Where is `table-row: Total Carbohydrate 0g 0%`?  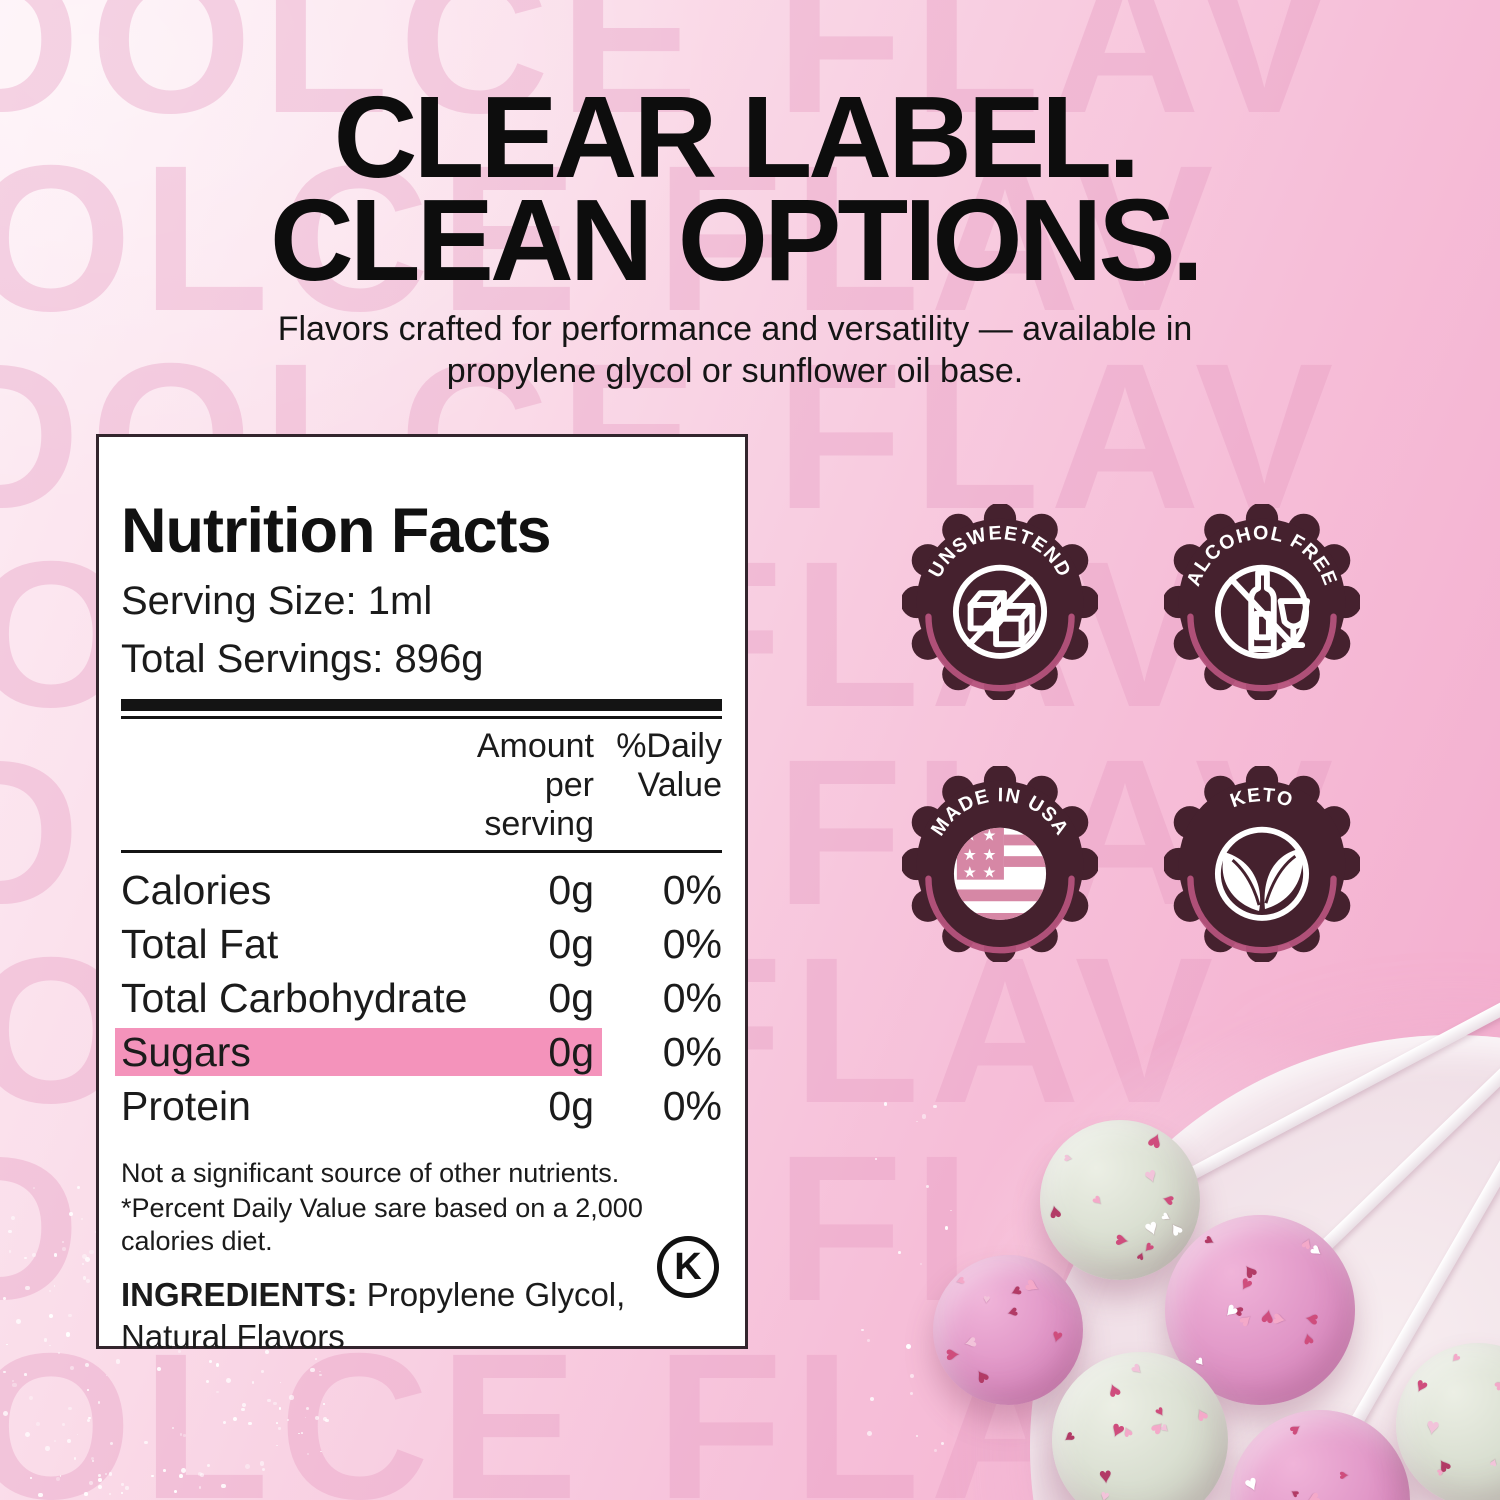
table-row: Total Carbohydrate 0g 0% is located at coordinates (421, 998).